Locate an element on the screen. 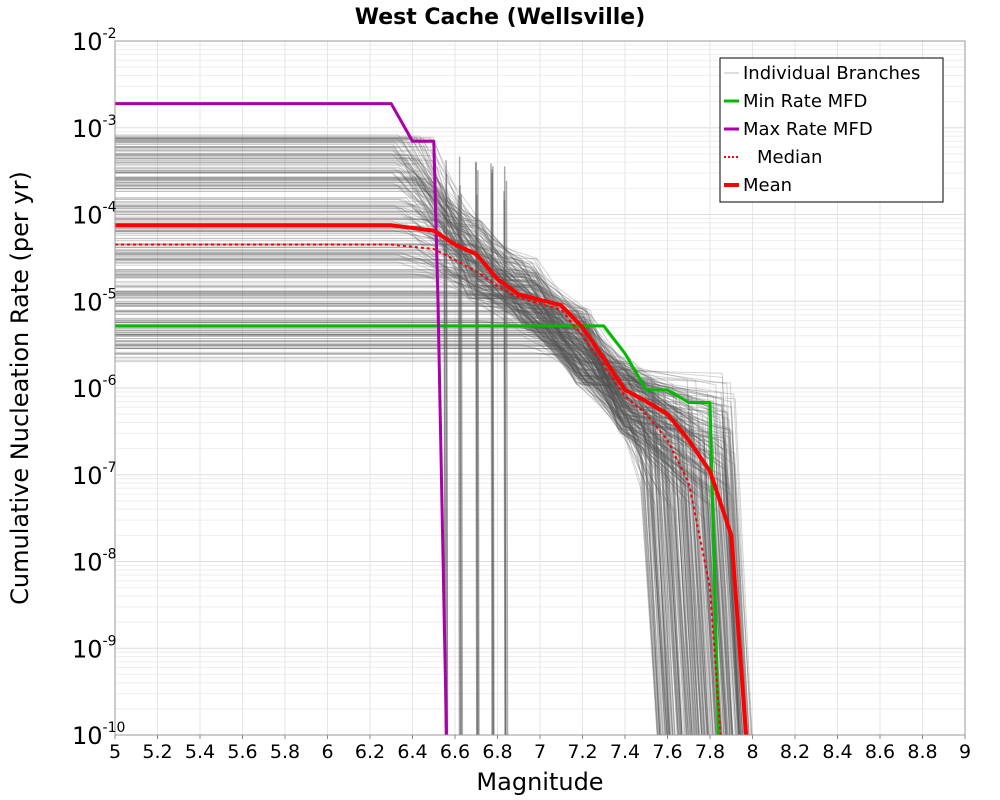  x-tick-label: 7.4 is located at coordinates (625, 752).